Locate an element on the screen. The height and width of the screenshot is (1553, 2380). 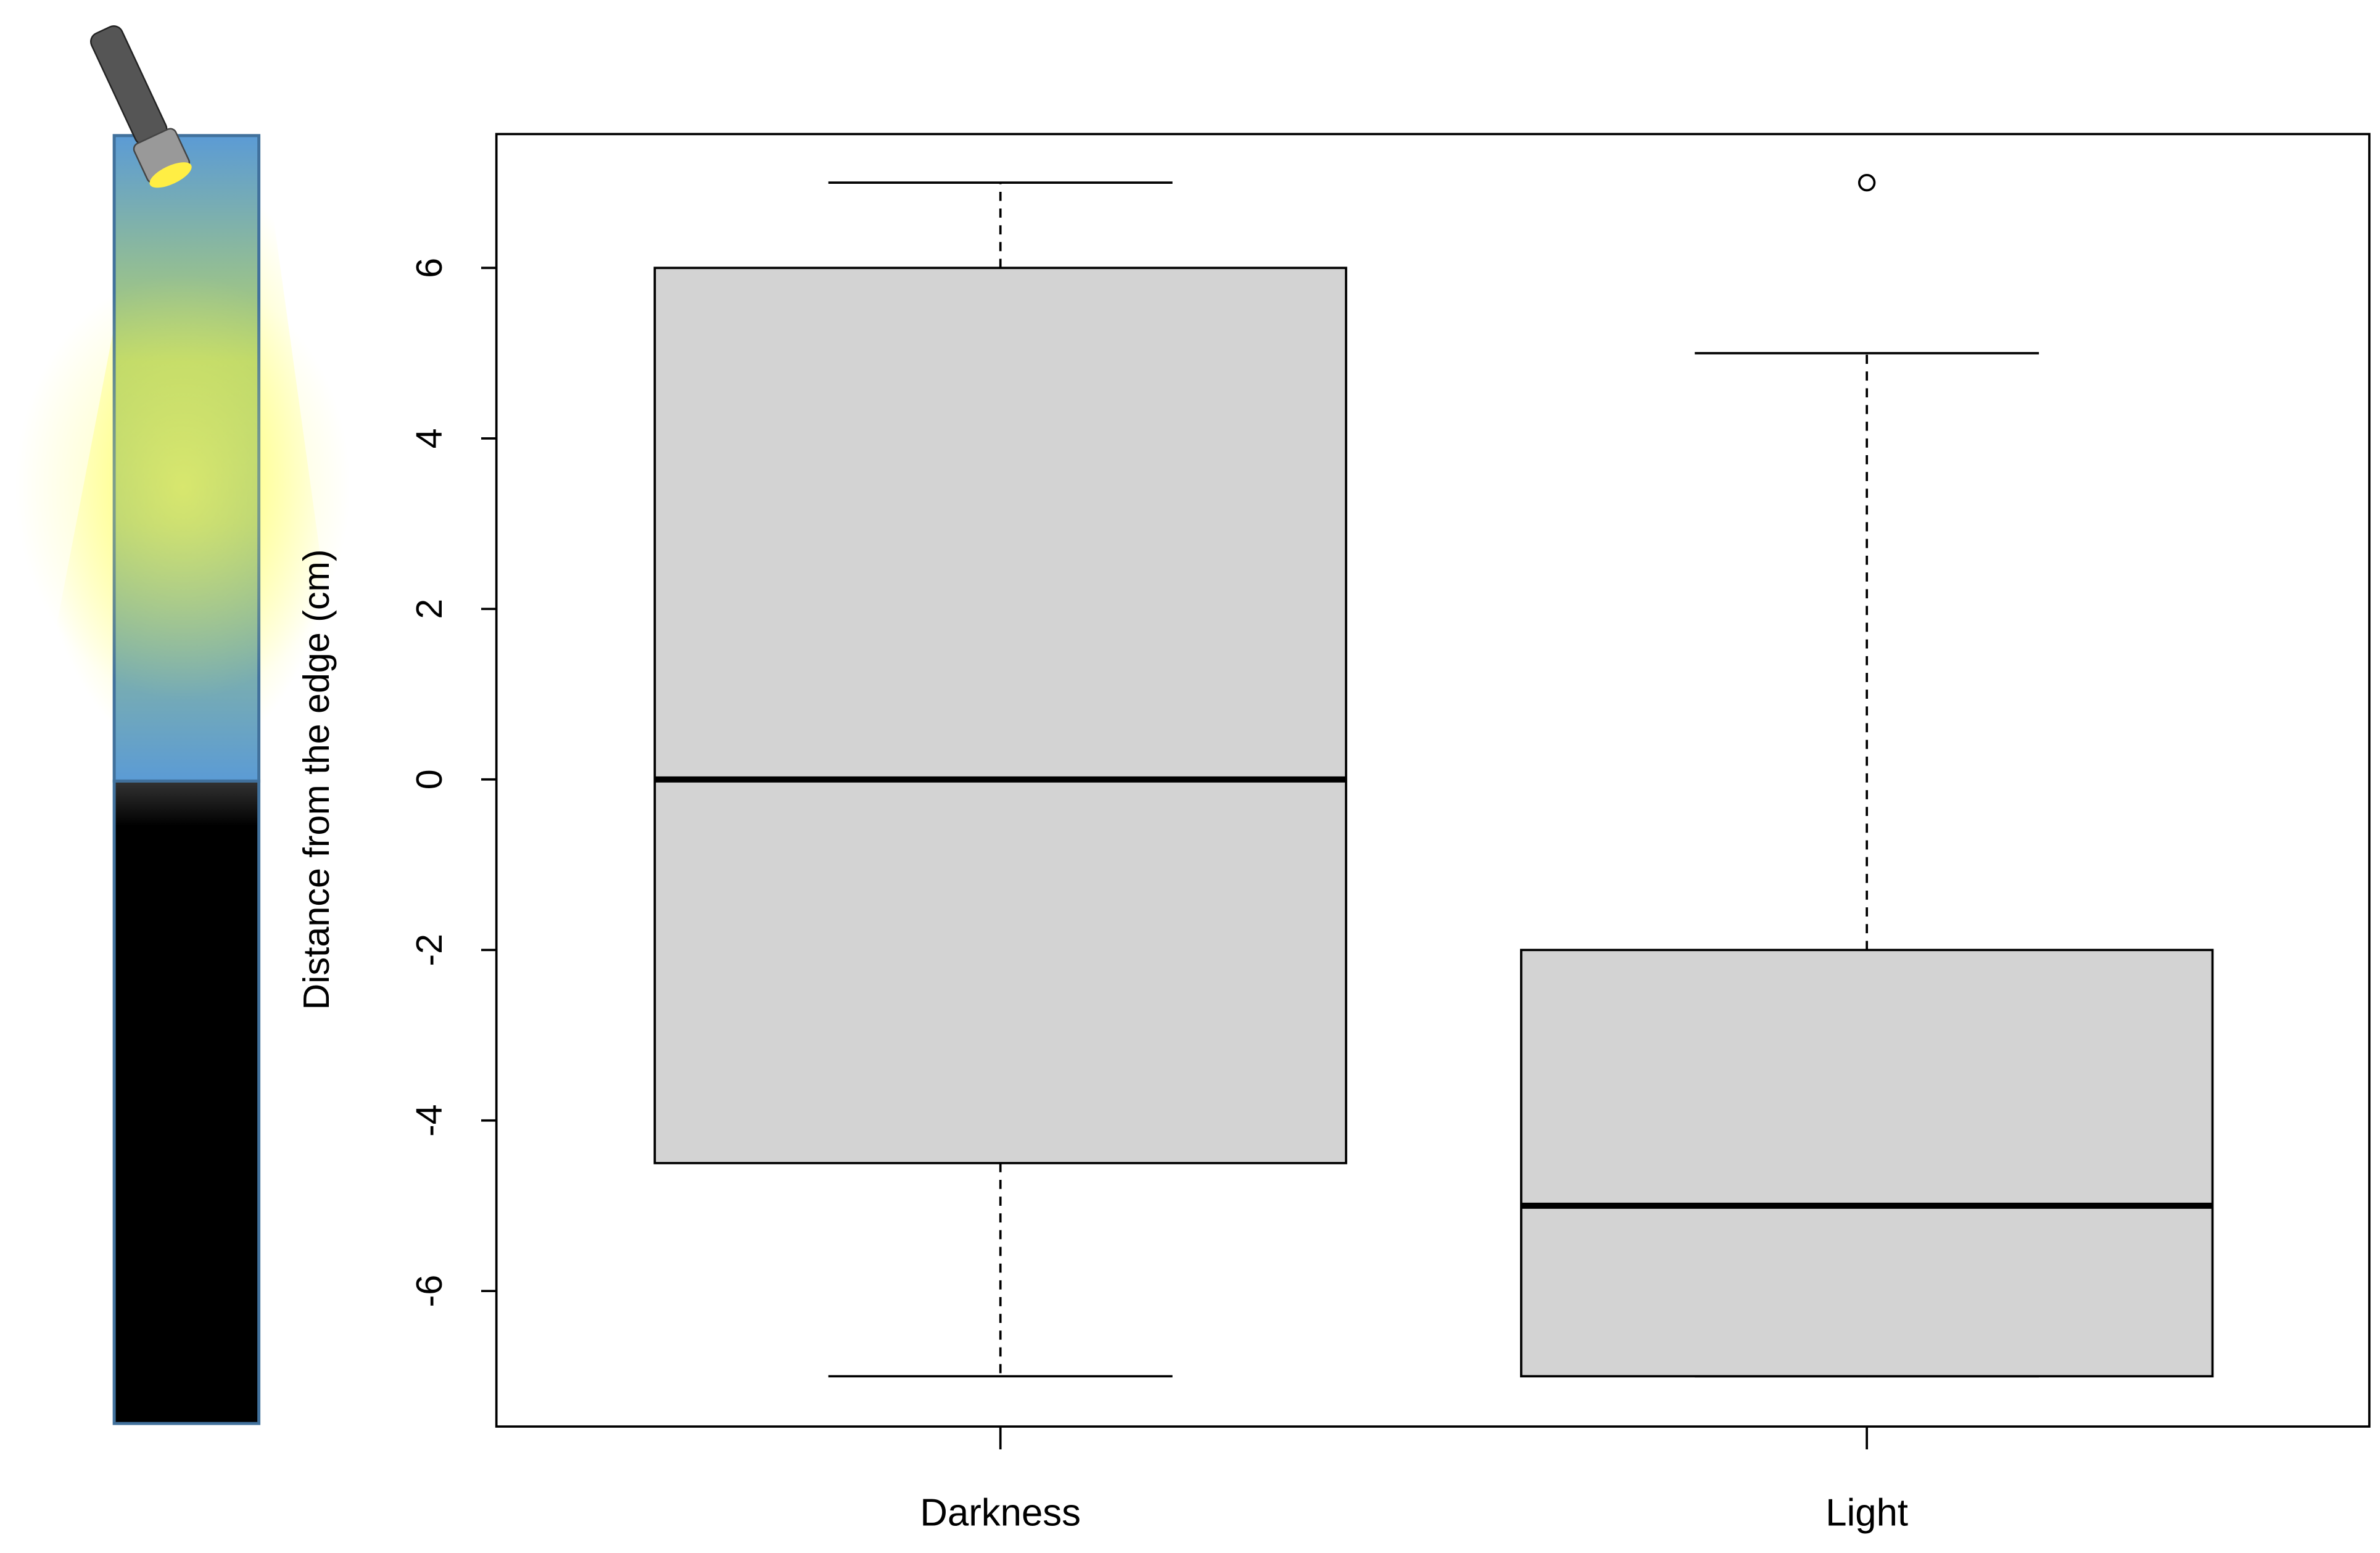
y-tick-label: -4 is located at coordinates (429, 1120).